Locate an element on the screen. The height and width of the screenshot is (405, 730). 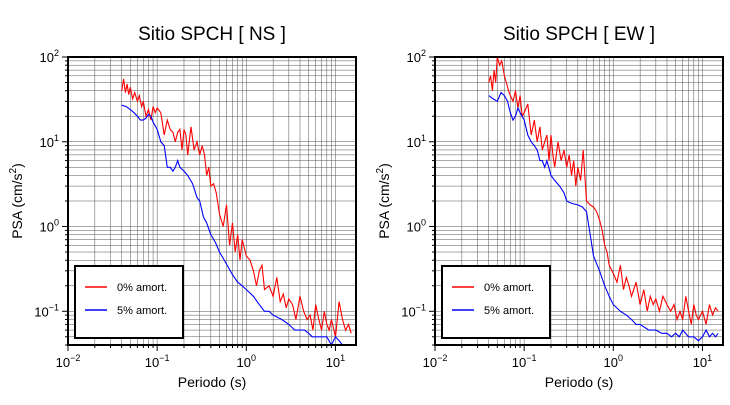
chart-title: Sitio SPCH [ NS ] is located at coordinates (212, 34).